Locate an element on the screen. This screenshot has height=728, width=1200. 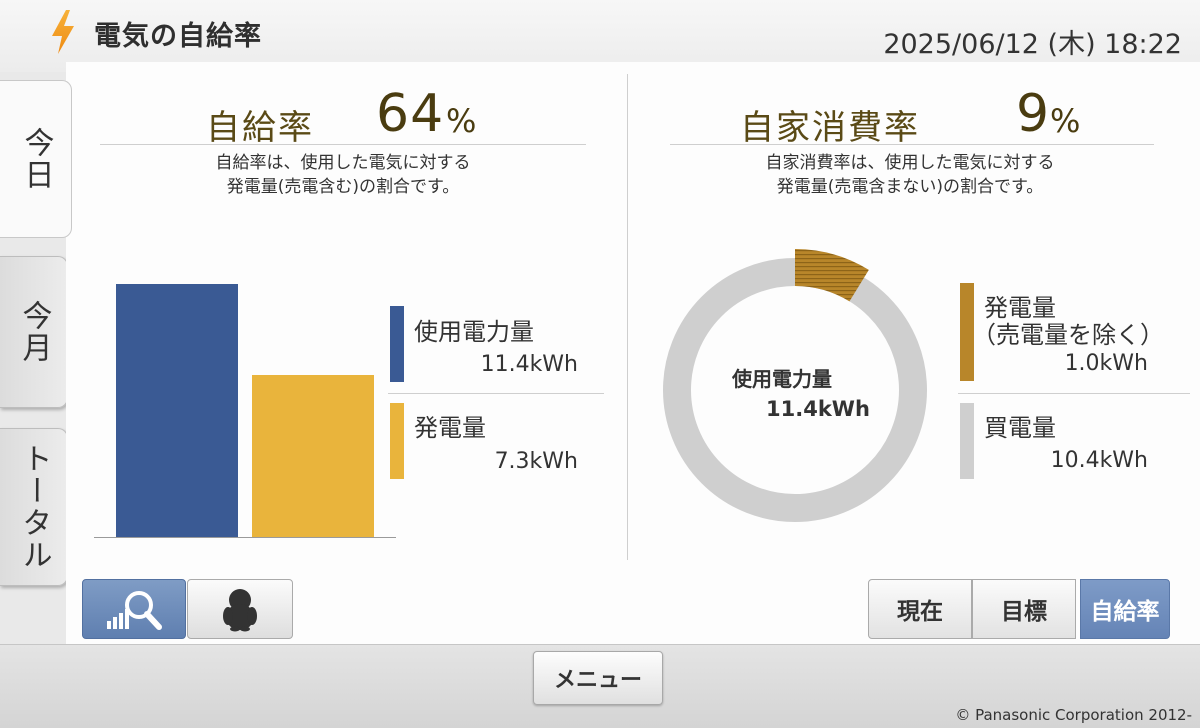
view-current-button: 現在 is located at coordinates (920, 609).